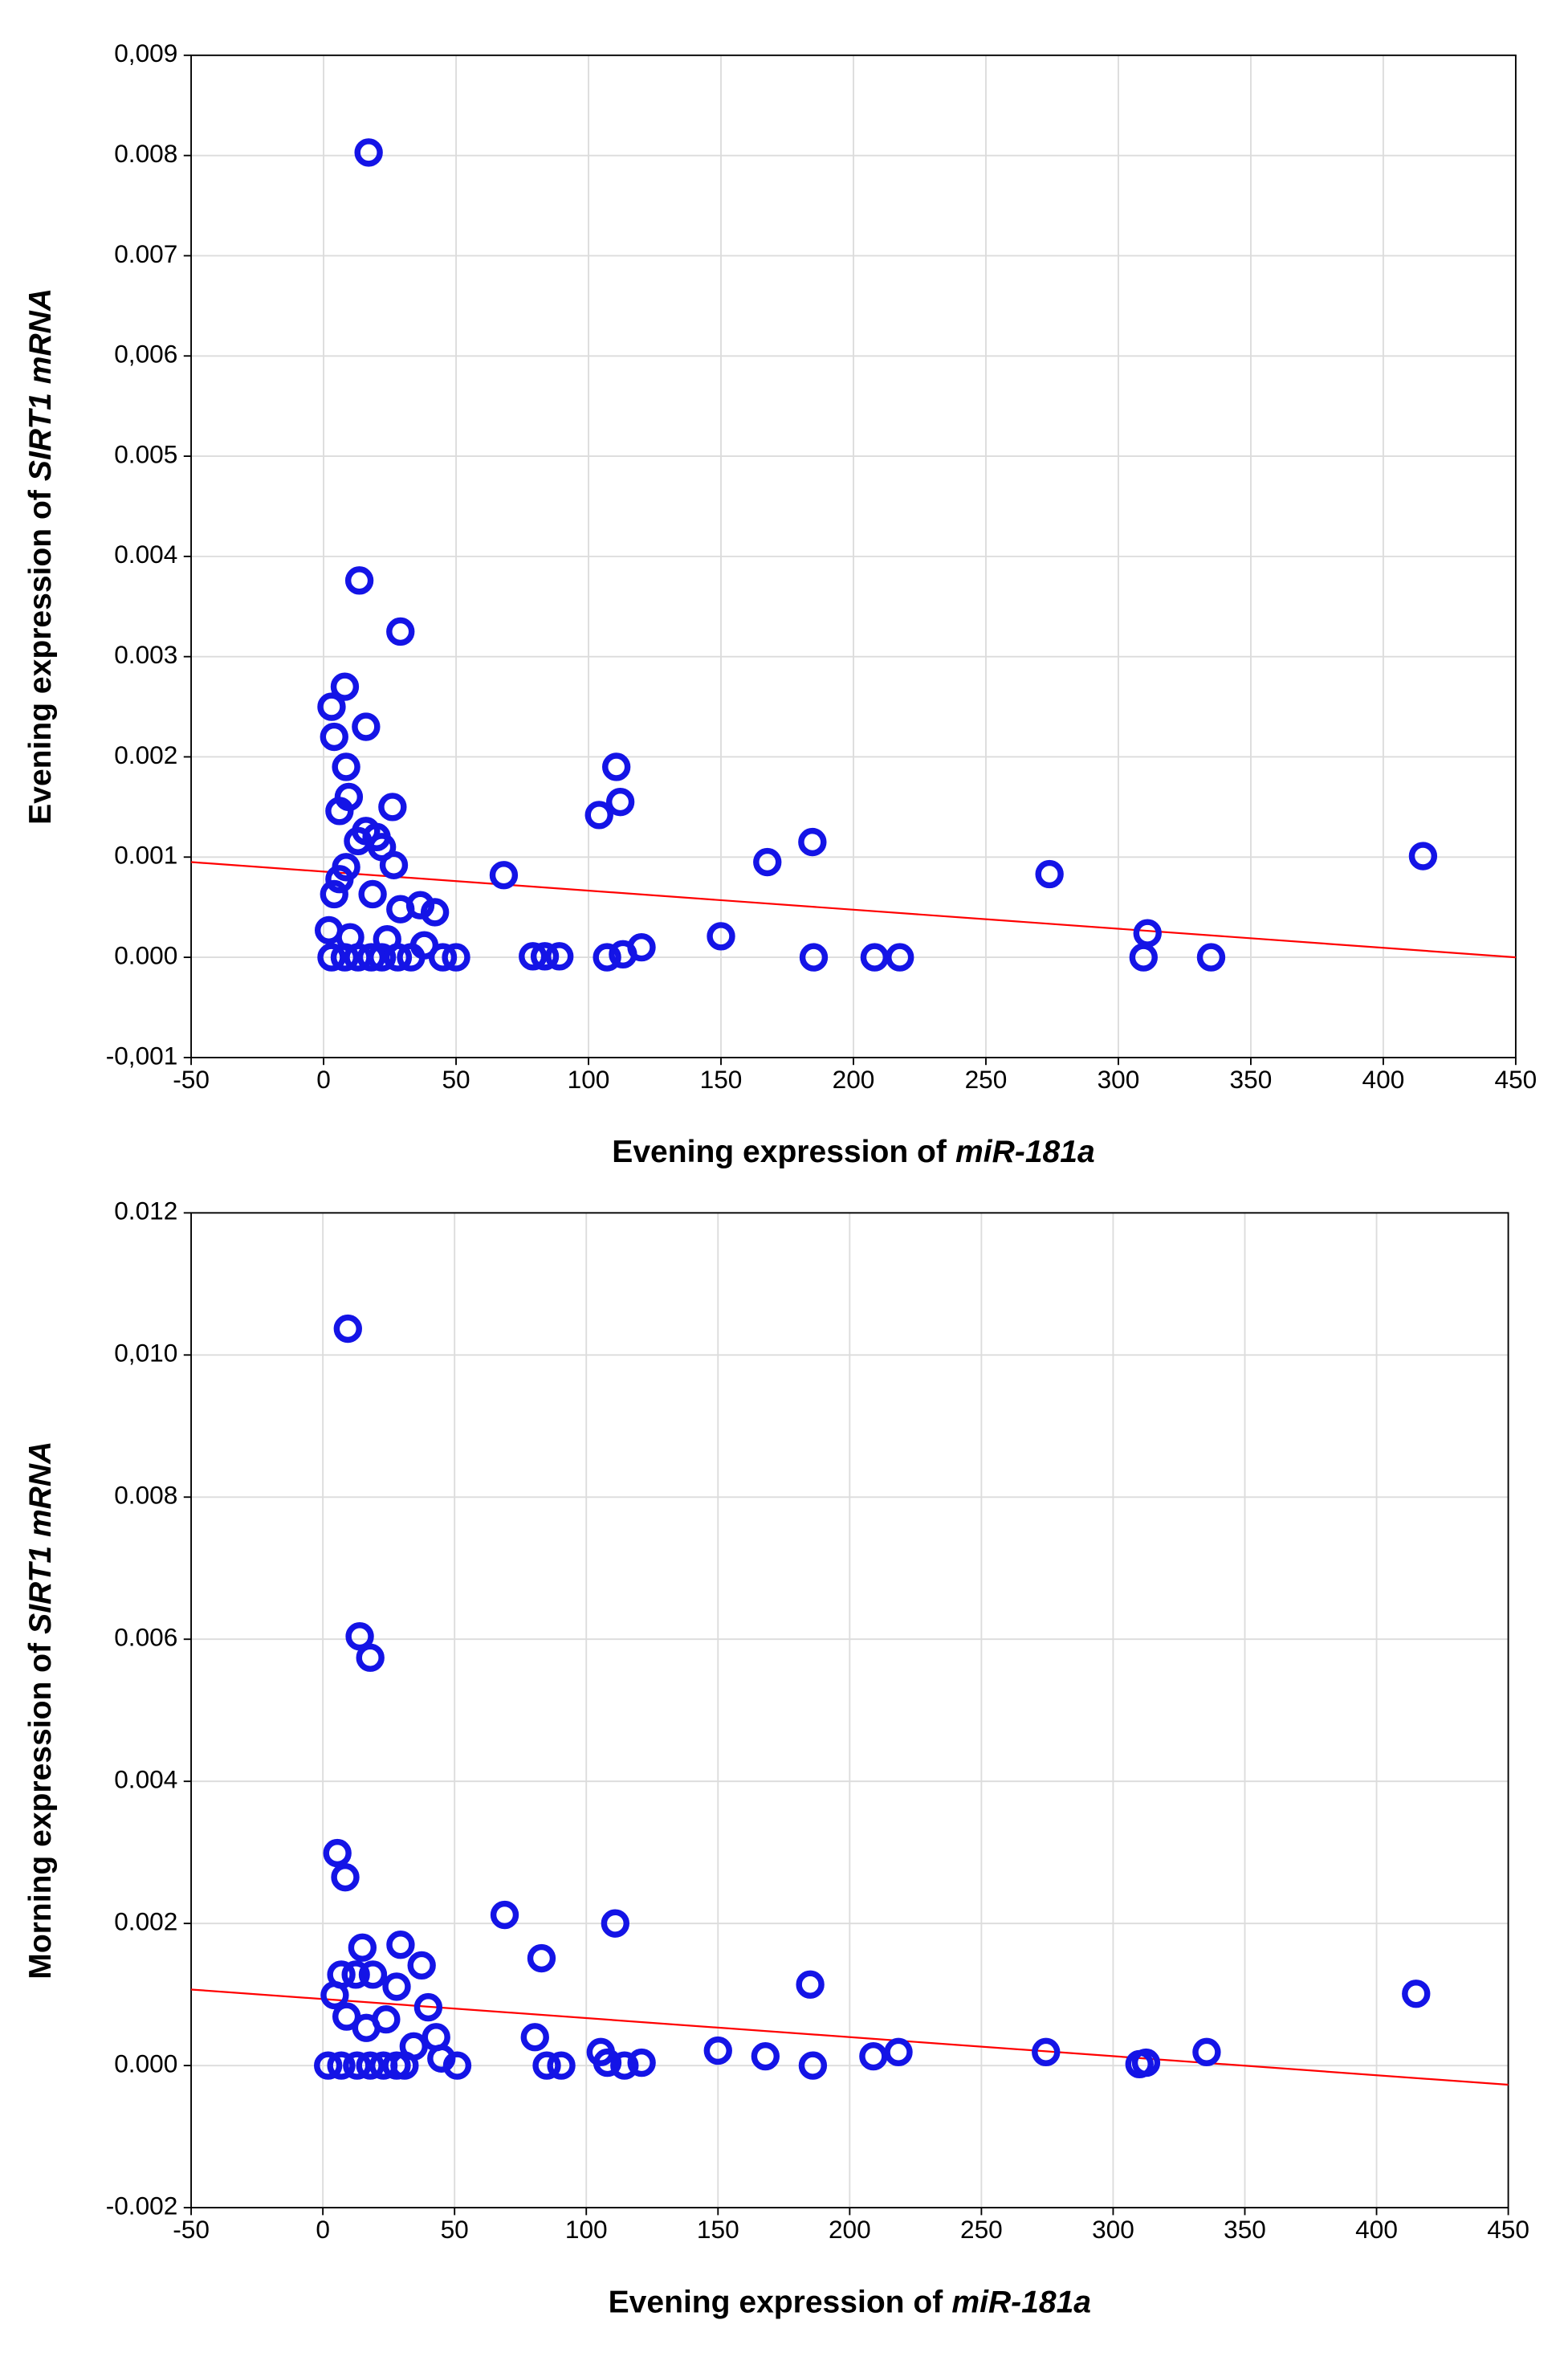 The height and width of the screenshot is (2369, 1568). Describe the element at coordinates (323, 2229) in the screenshot. I see `x-tick-label: 0` at that location.